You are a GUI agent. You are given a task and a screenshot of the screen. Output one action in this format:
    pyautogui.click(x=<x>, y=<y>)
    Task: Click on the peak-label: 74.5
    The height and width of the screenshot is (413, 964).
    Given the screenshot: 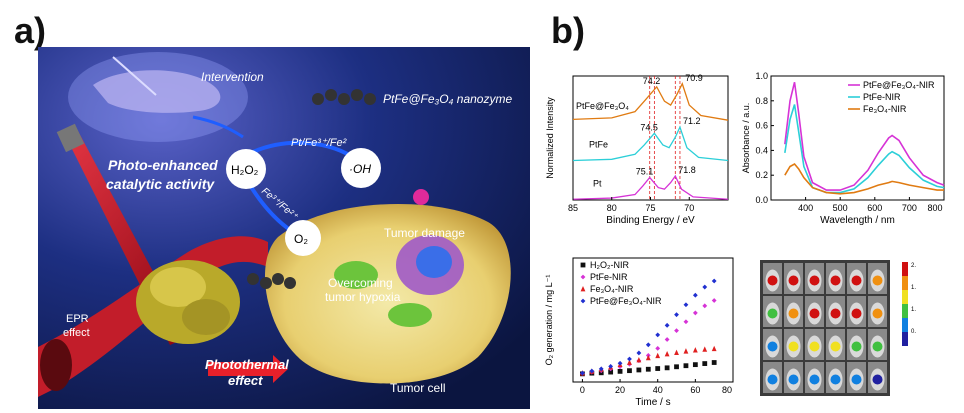 What is the action you would take?
    pyautogui.click(x=649, y=127)
    